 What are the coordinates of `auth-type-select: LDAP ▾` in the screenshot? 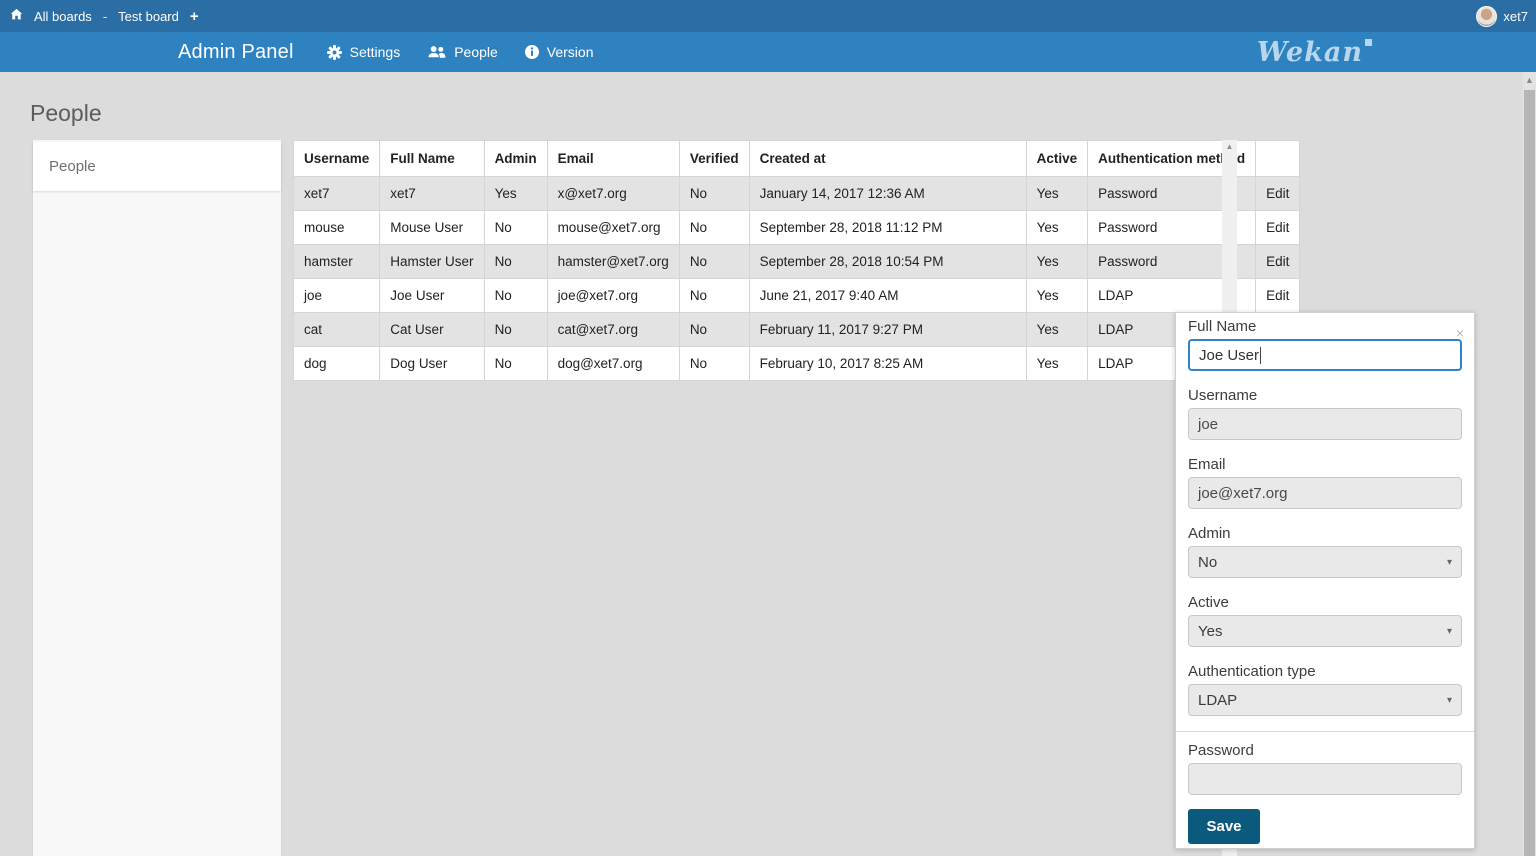 It's located at (1325, 700).